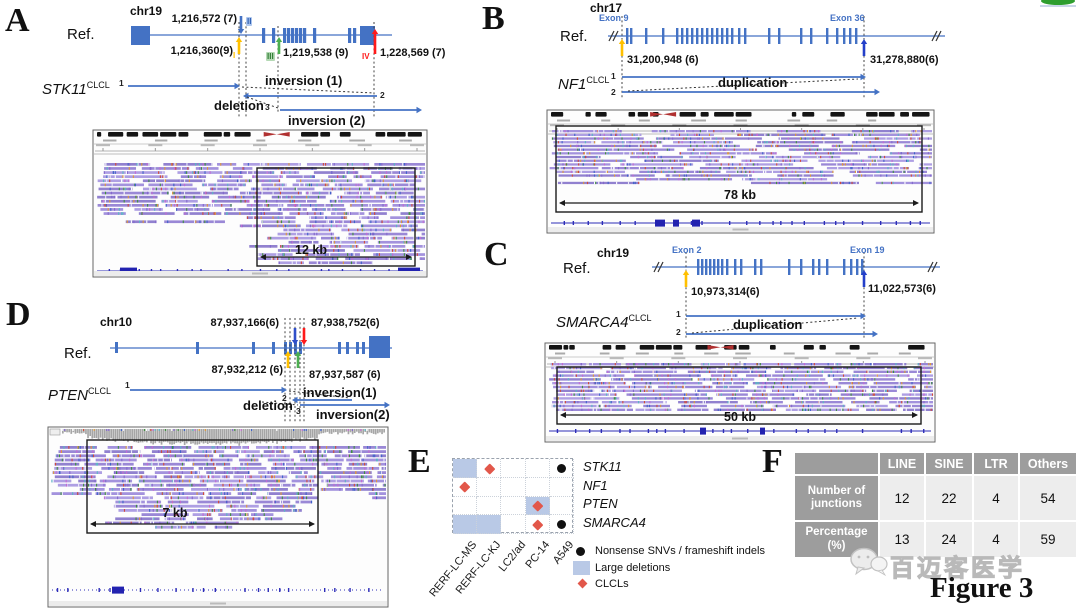 Image resolution: width=1076 pixels, height=609 pixels. What do you see at coordinates (68, 395) in the screenshot?
I see `gene-symbol: PTEN` at bounding box center [68, 395].